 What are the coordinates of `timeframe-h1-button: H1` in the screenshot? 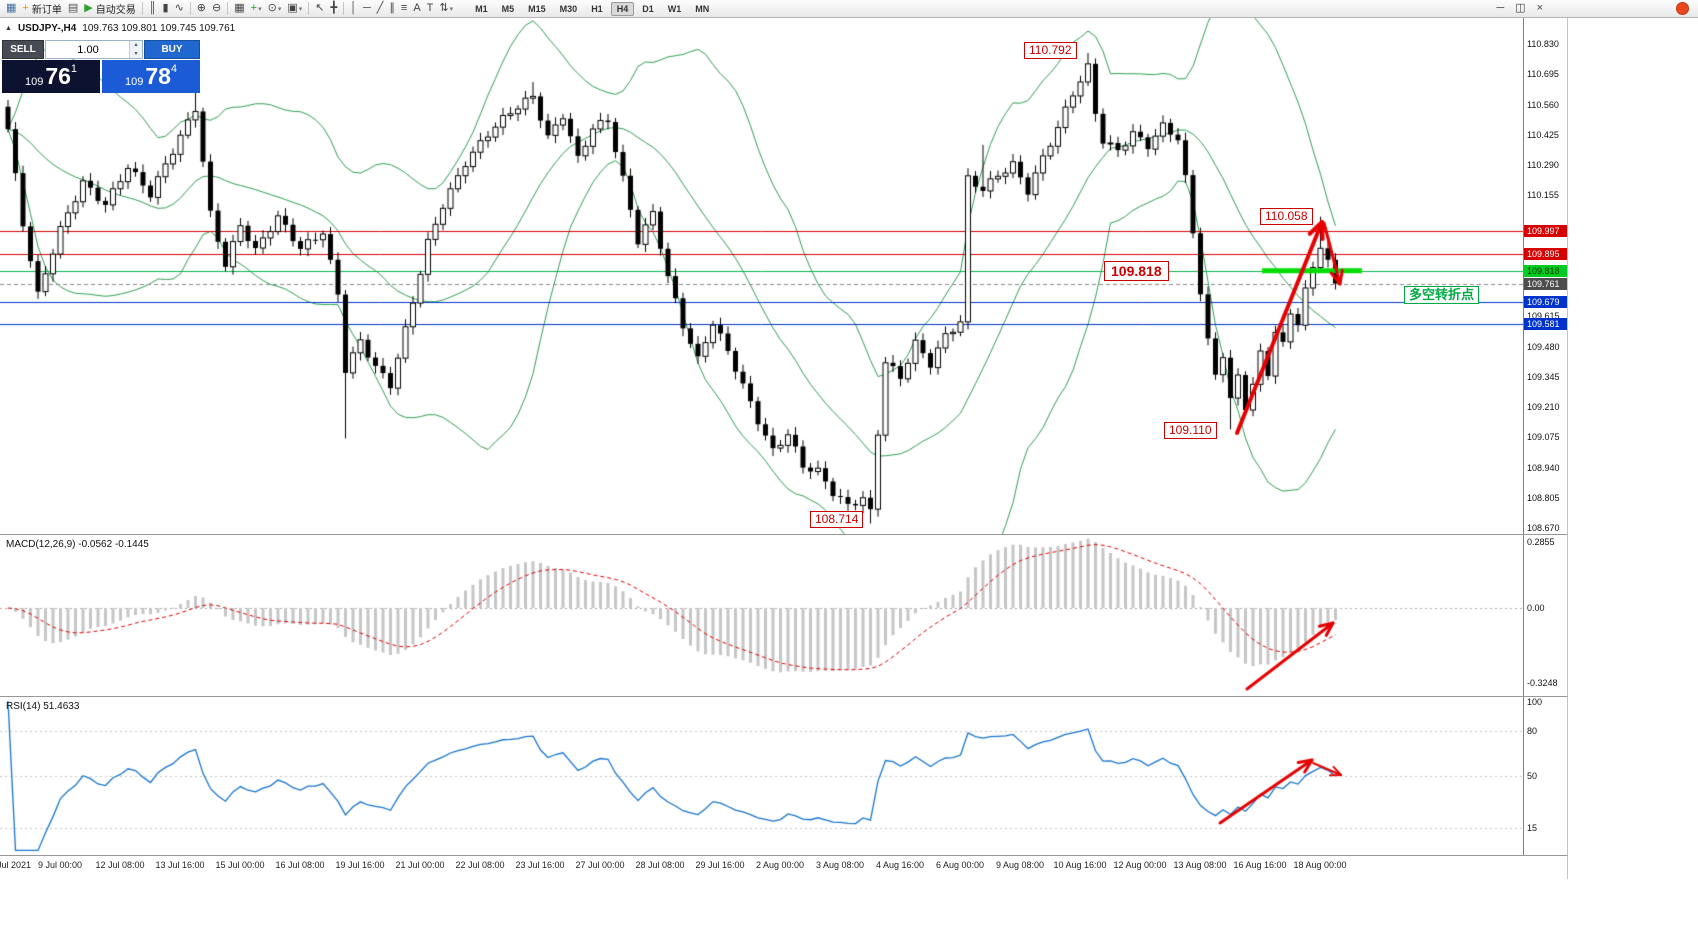 It's located at (597, 8).